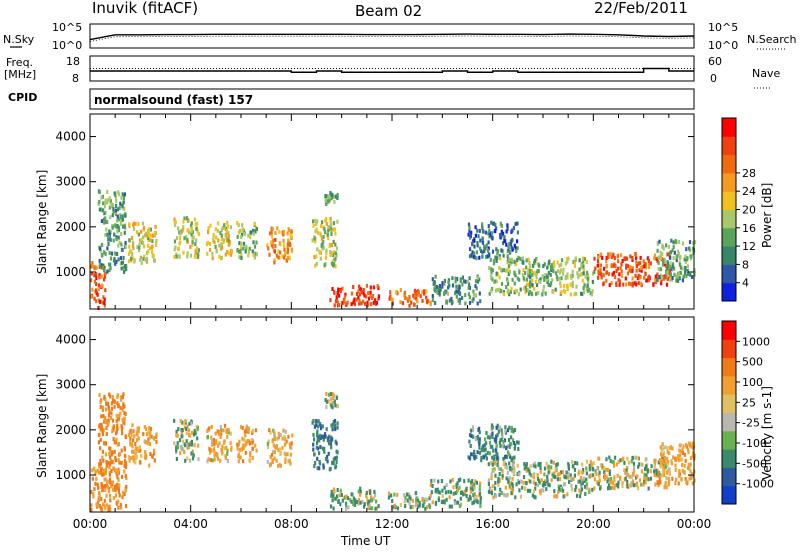 This screenshot has height=558, width=800. What do you see at coordinates (749, 191) in the screenshot?
I see `colorbar-tick-label: 24` at bounding box center [749, 191].